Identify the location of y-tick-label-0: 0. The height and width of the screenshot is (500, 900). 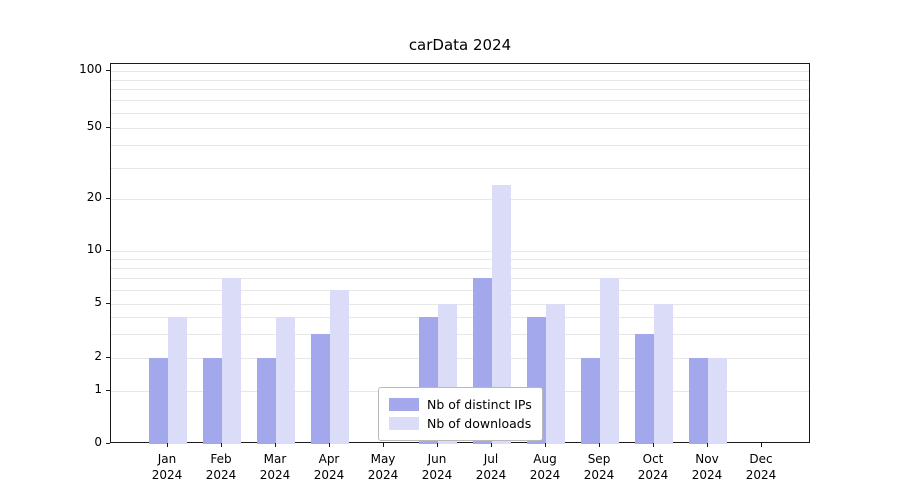
(98, 442).